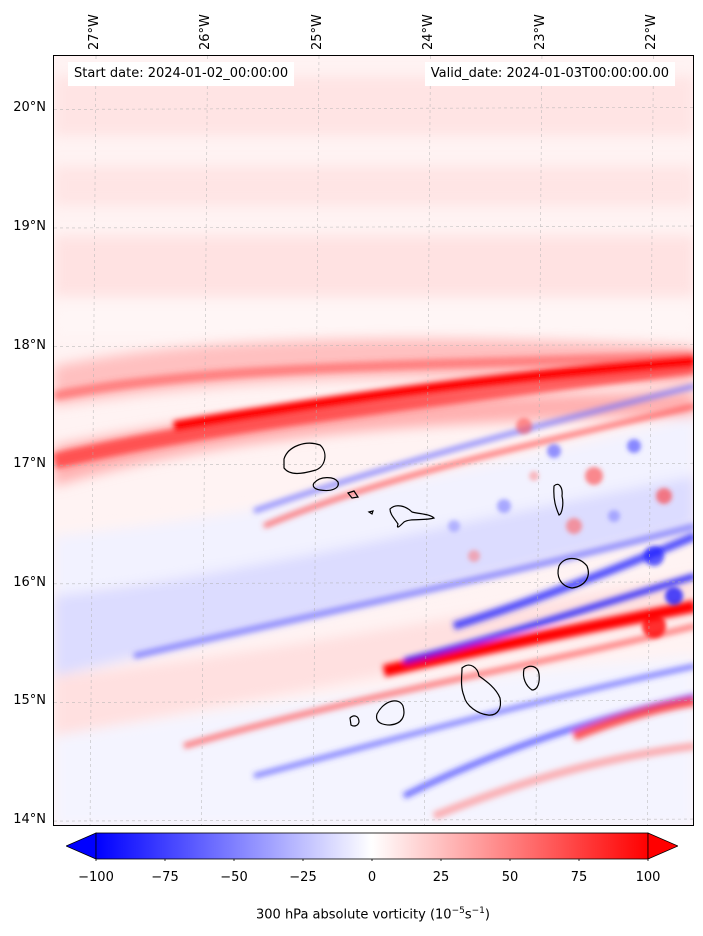  What do you see at coordinates (181, 74) in the screenshot?
I see `start-date-label: Start date: 2024-01-02_00:00:00` at bounding box center [181, 74].